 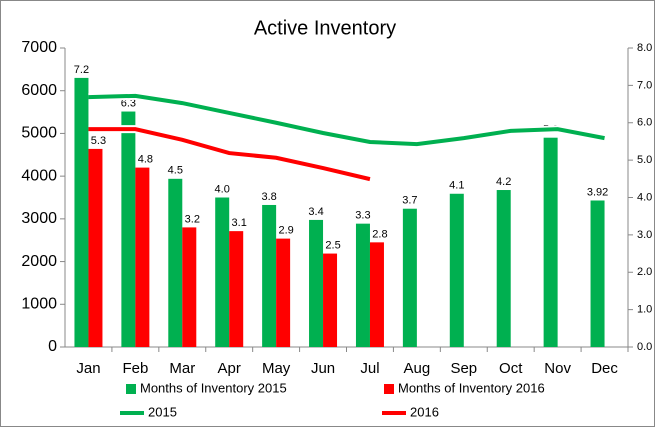 What do you see at coordinates (145, 160) in the screenshot?
I see `data-label: 4.8` at bounding box center [145, 160].